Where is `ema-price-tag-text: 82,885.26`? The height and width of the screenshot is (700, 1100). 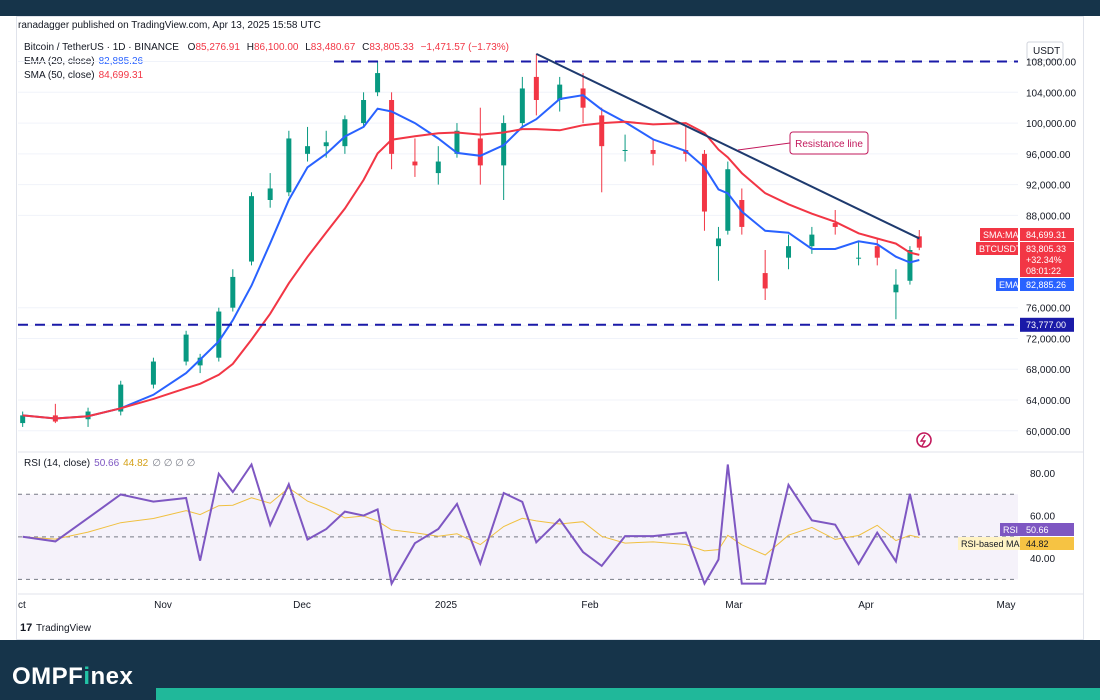 ema-price-tag-text: 82,885.26 is located at coordinates (1046, 285).